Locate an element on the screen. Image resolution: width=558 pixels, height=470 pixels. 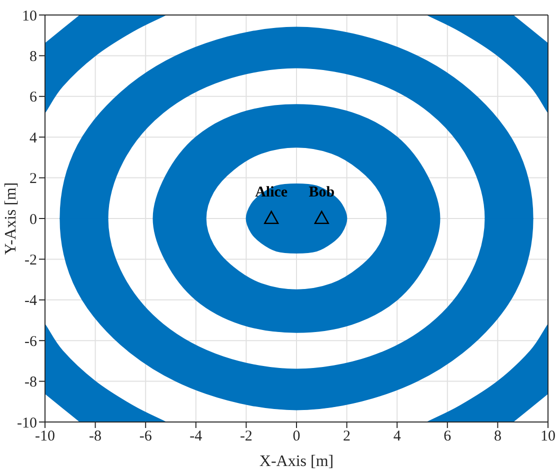
y-tick-label: 10 is located at coordinates (29, 16).